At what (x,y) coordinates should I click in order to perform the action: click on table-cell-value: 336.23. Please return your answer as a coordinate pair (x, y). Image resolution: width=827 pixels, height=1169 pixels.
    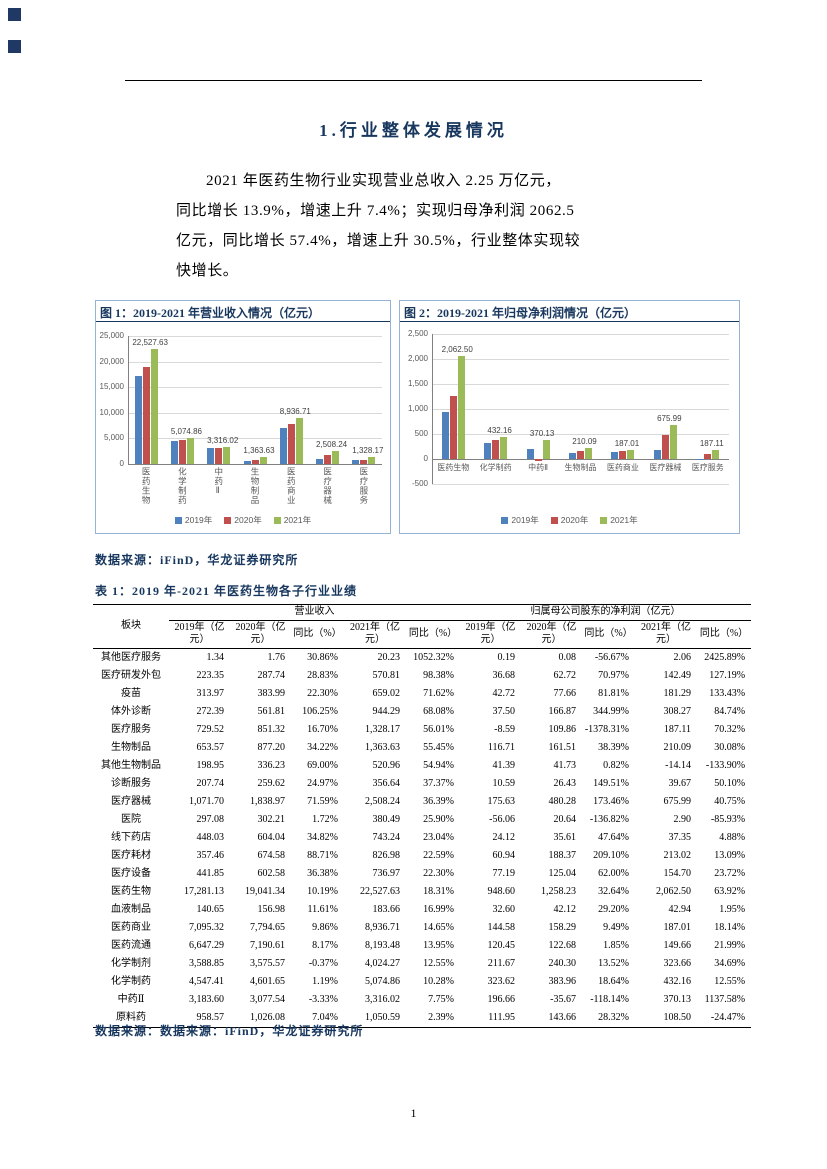
    Looking at the image, I should click on (271, 765).